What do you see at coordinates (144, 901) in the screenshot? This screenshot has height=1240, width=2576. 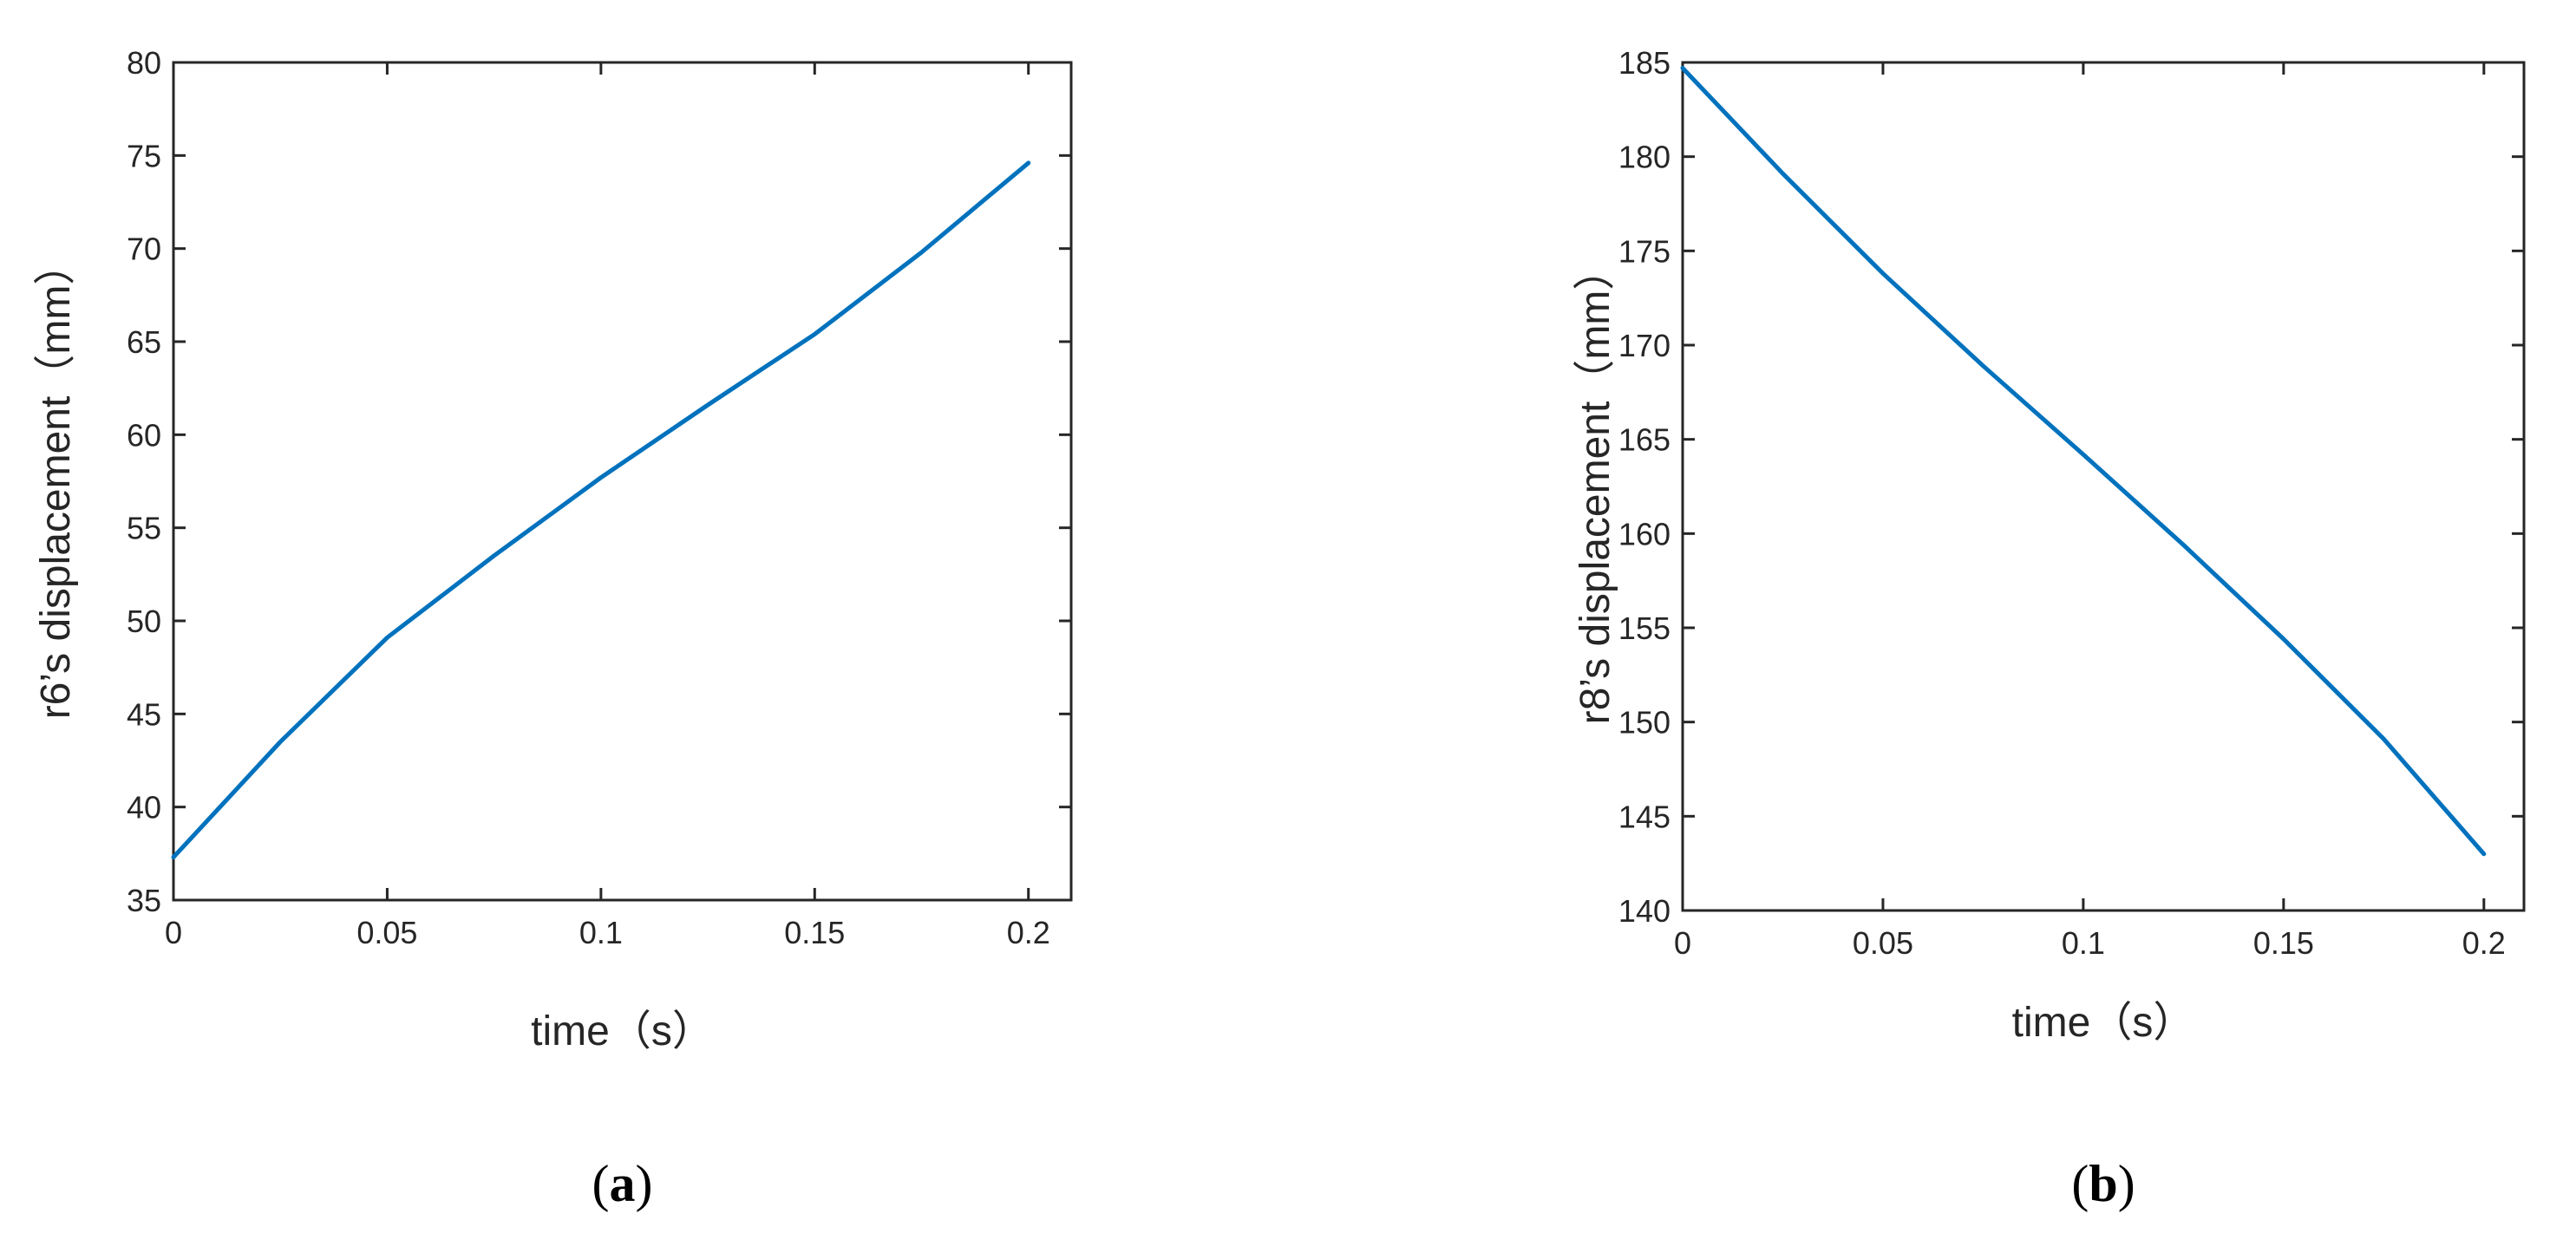 I see `y-tick-label: 35` at bounding box center [144, 901].